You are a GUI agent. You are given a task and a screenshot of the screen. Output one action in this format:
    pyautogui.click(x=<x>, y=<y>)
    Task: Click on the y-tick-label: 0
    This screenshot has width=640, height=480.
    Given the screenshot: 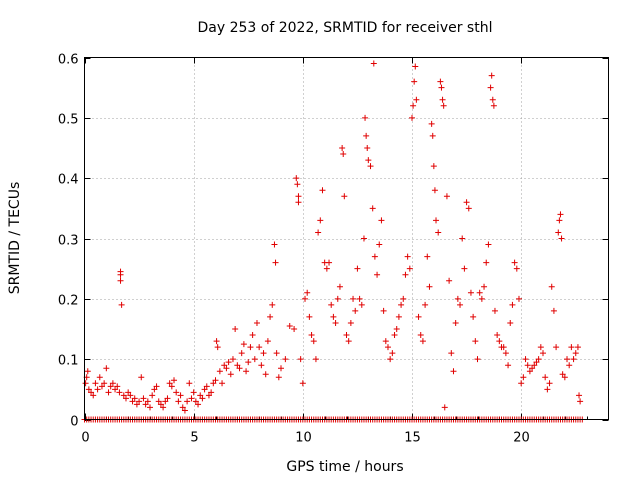 What is the action you would take?
    pyautogui.click(x=74, y=422)
    